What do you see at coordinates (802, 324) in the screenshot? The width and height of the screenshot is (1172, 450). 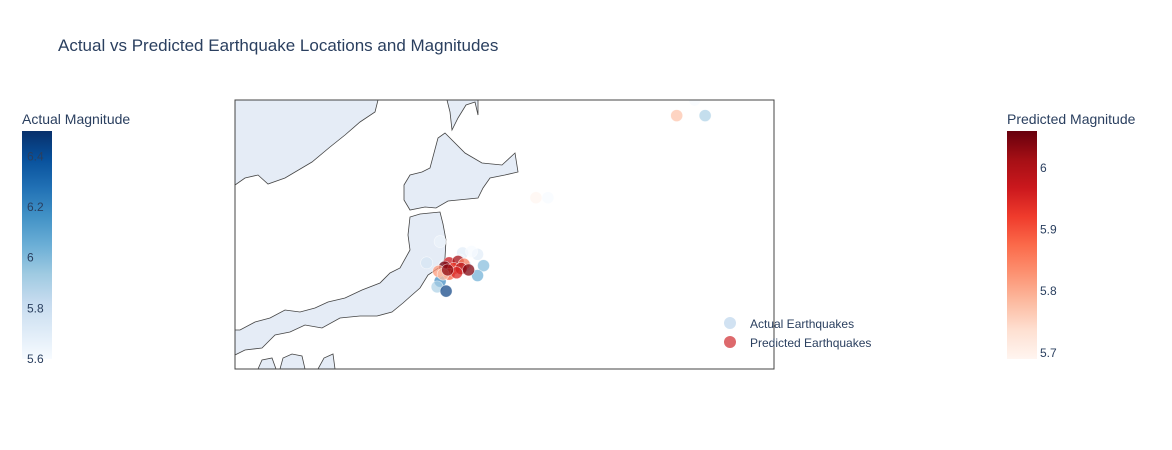 I see `legend-label-actual: Actual Earthquakes` at bounding box center [802, 324].